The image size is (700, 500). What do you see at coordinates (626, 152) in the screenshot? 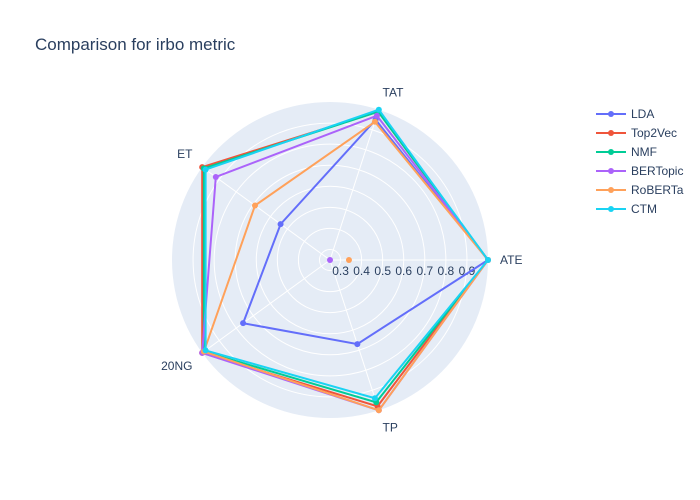
I see `legend-item-nmf: NMF` at bounding box center [626, 152].